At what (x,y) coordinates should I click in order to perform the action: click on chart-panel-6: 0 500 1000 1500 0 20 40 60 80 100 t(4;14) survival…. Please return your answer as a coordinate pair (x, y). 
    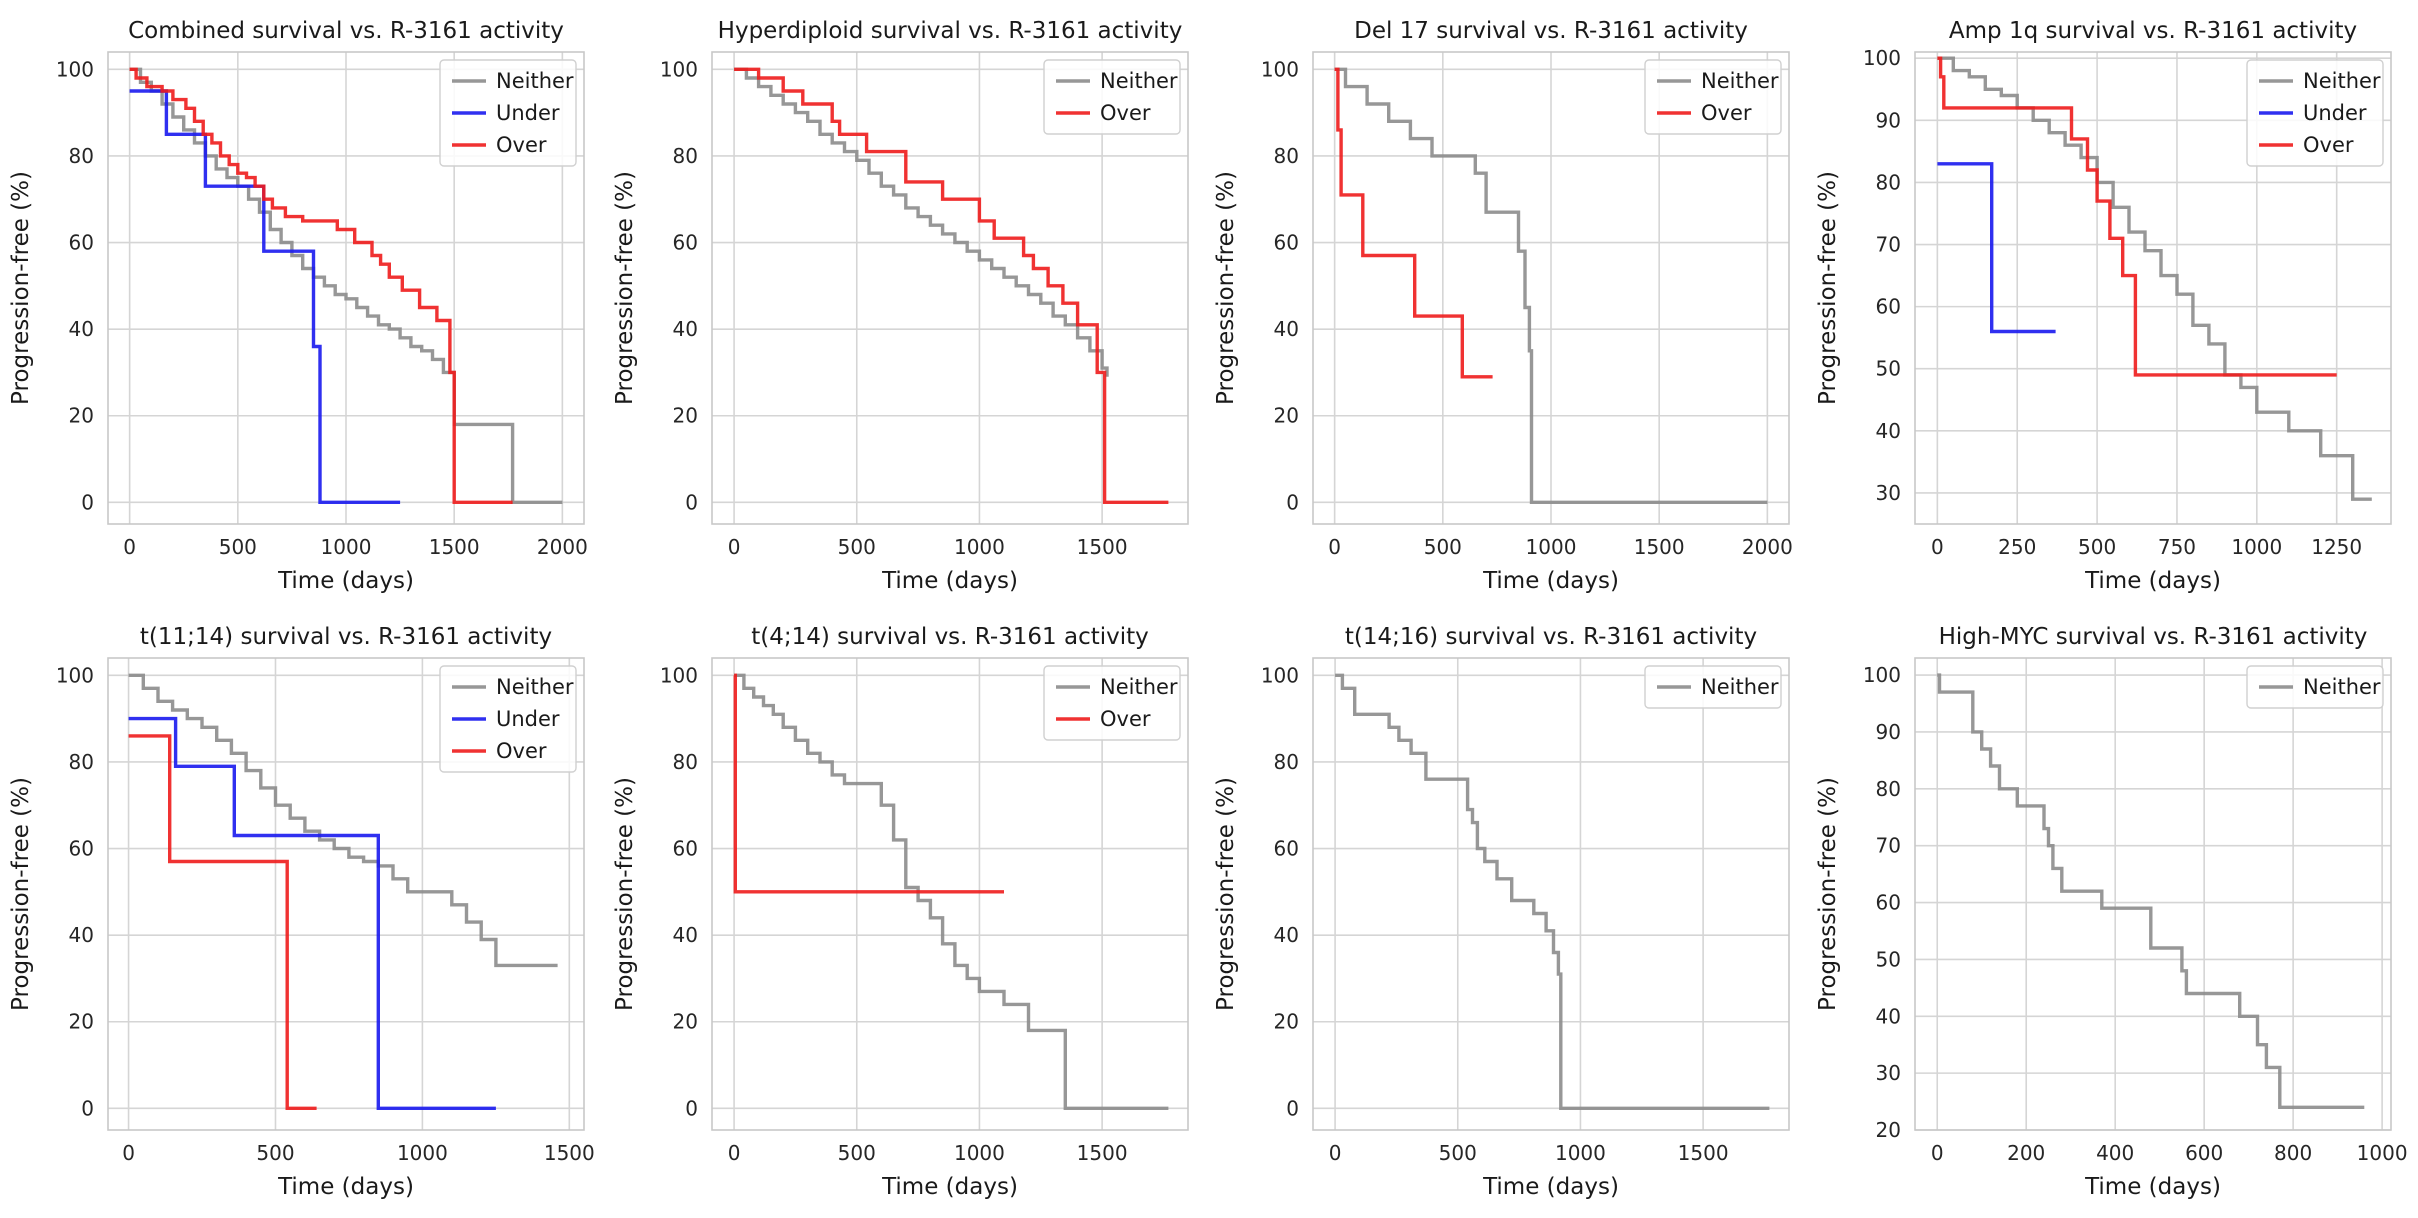
    Looking at the image, I should click on (900, 912).